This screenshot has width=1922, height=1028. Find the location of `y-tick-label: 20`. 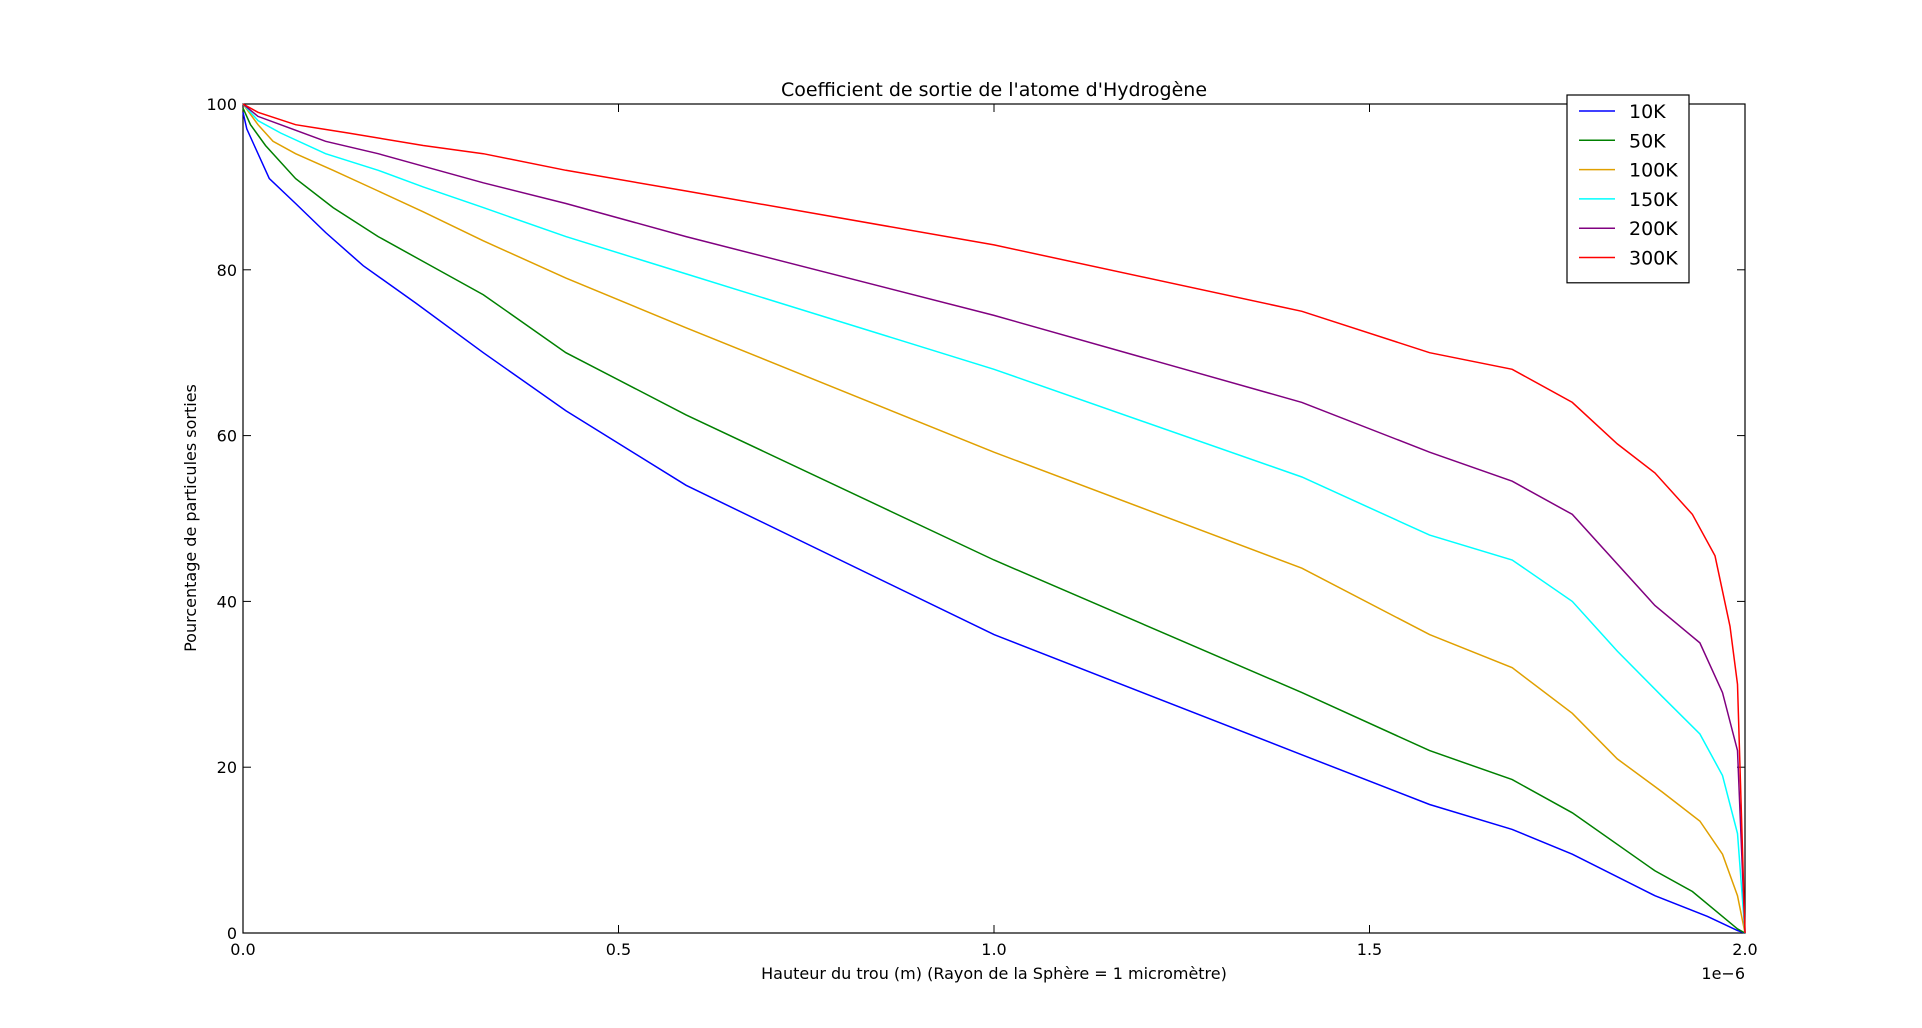

y-tick-label: 20 is located at coordinates (227, 767).